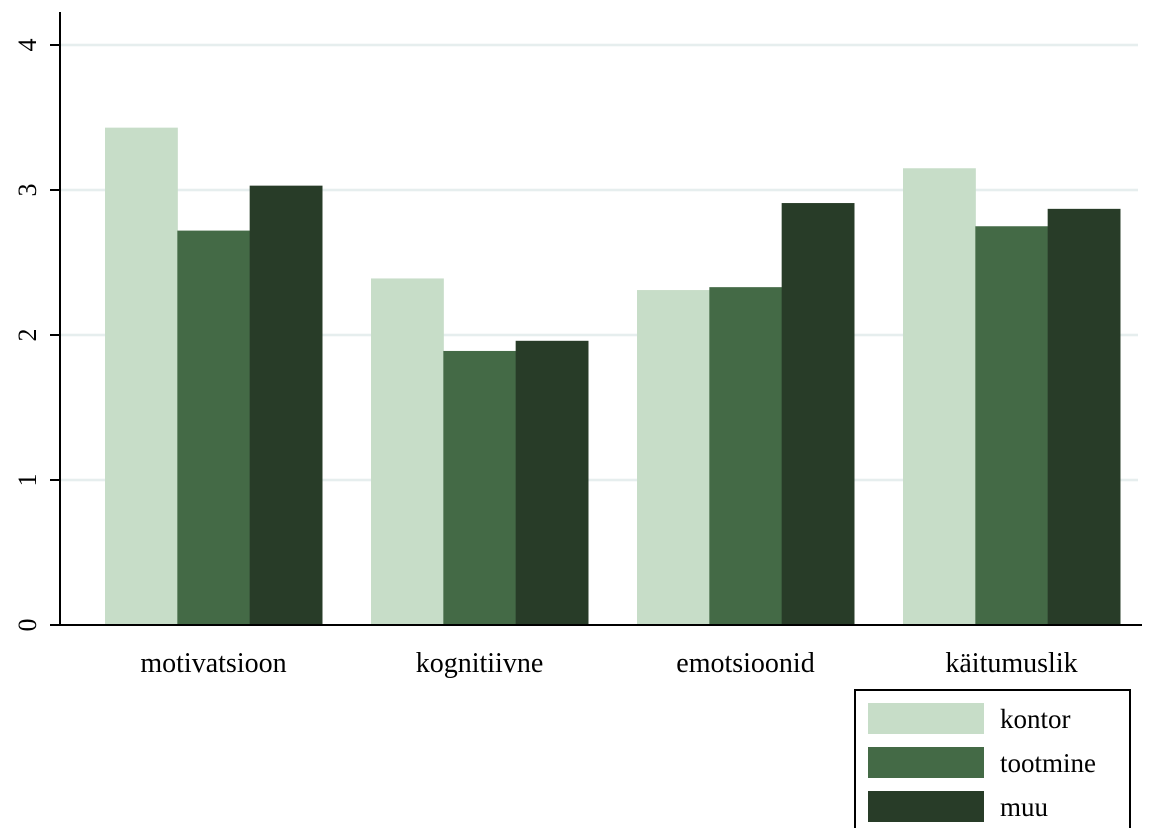 Image resolution: width=1153 pixels, height=828 pixels. Describe the element at coordinates (1012, 425) in the screenshot. I see `bar-tootmine-käitumuslik` at that location.